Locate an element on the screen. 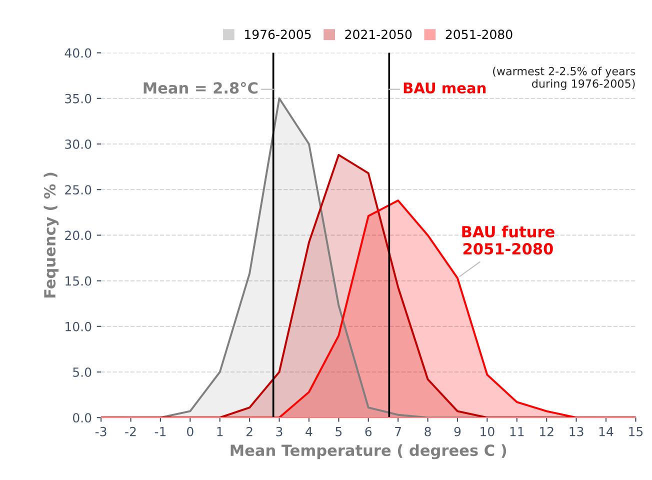 Image resolution: width=652 pixels, height=480 pixels. y-tick-label: 30.0 is located at coordinates (78, 144).